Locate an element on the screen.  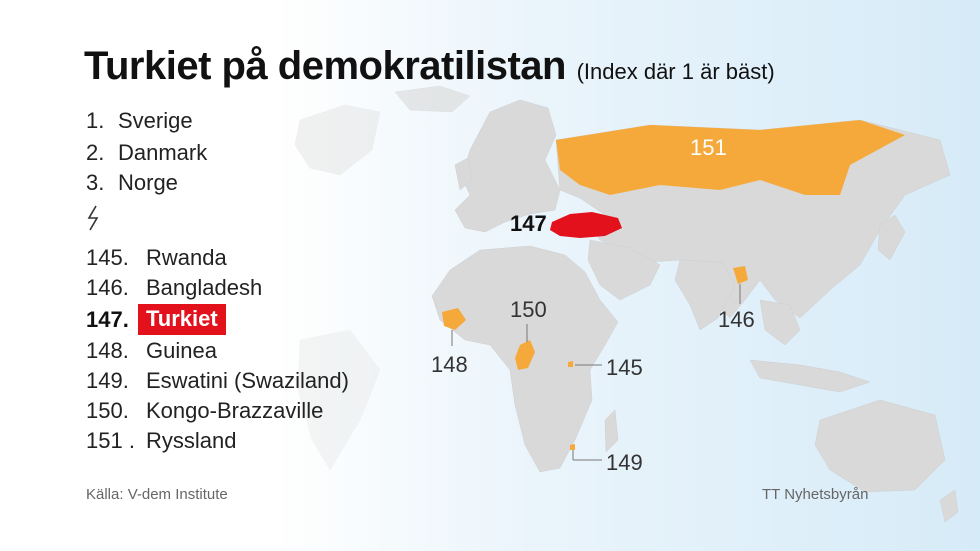
land-japan is located at coordinates (891, 237).